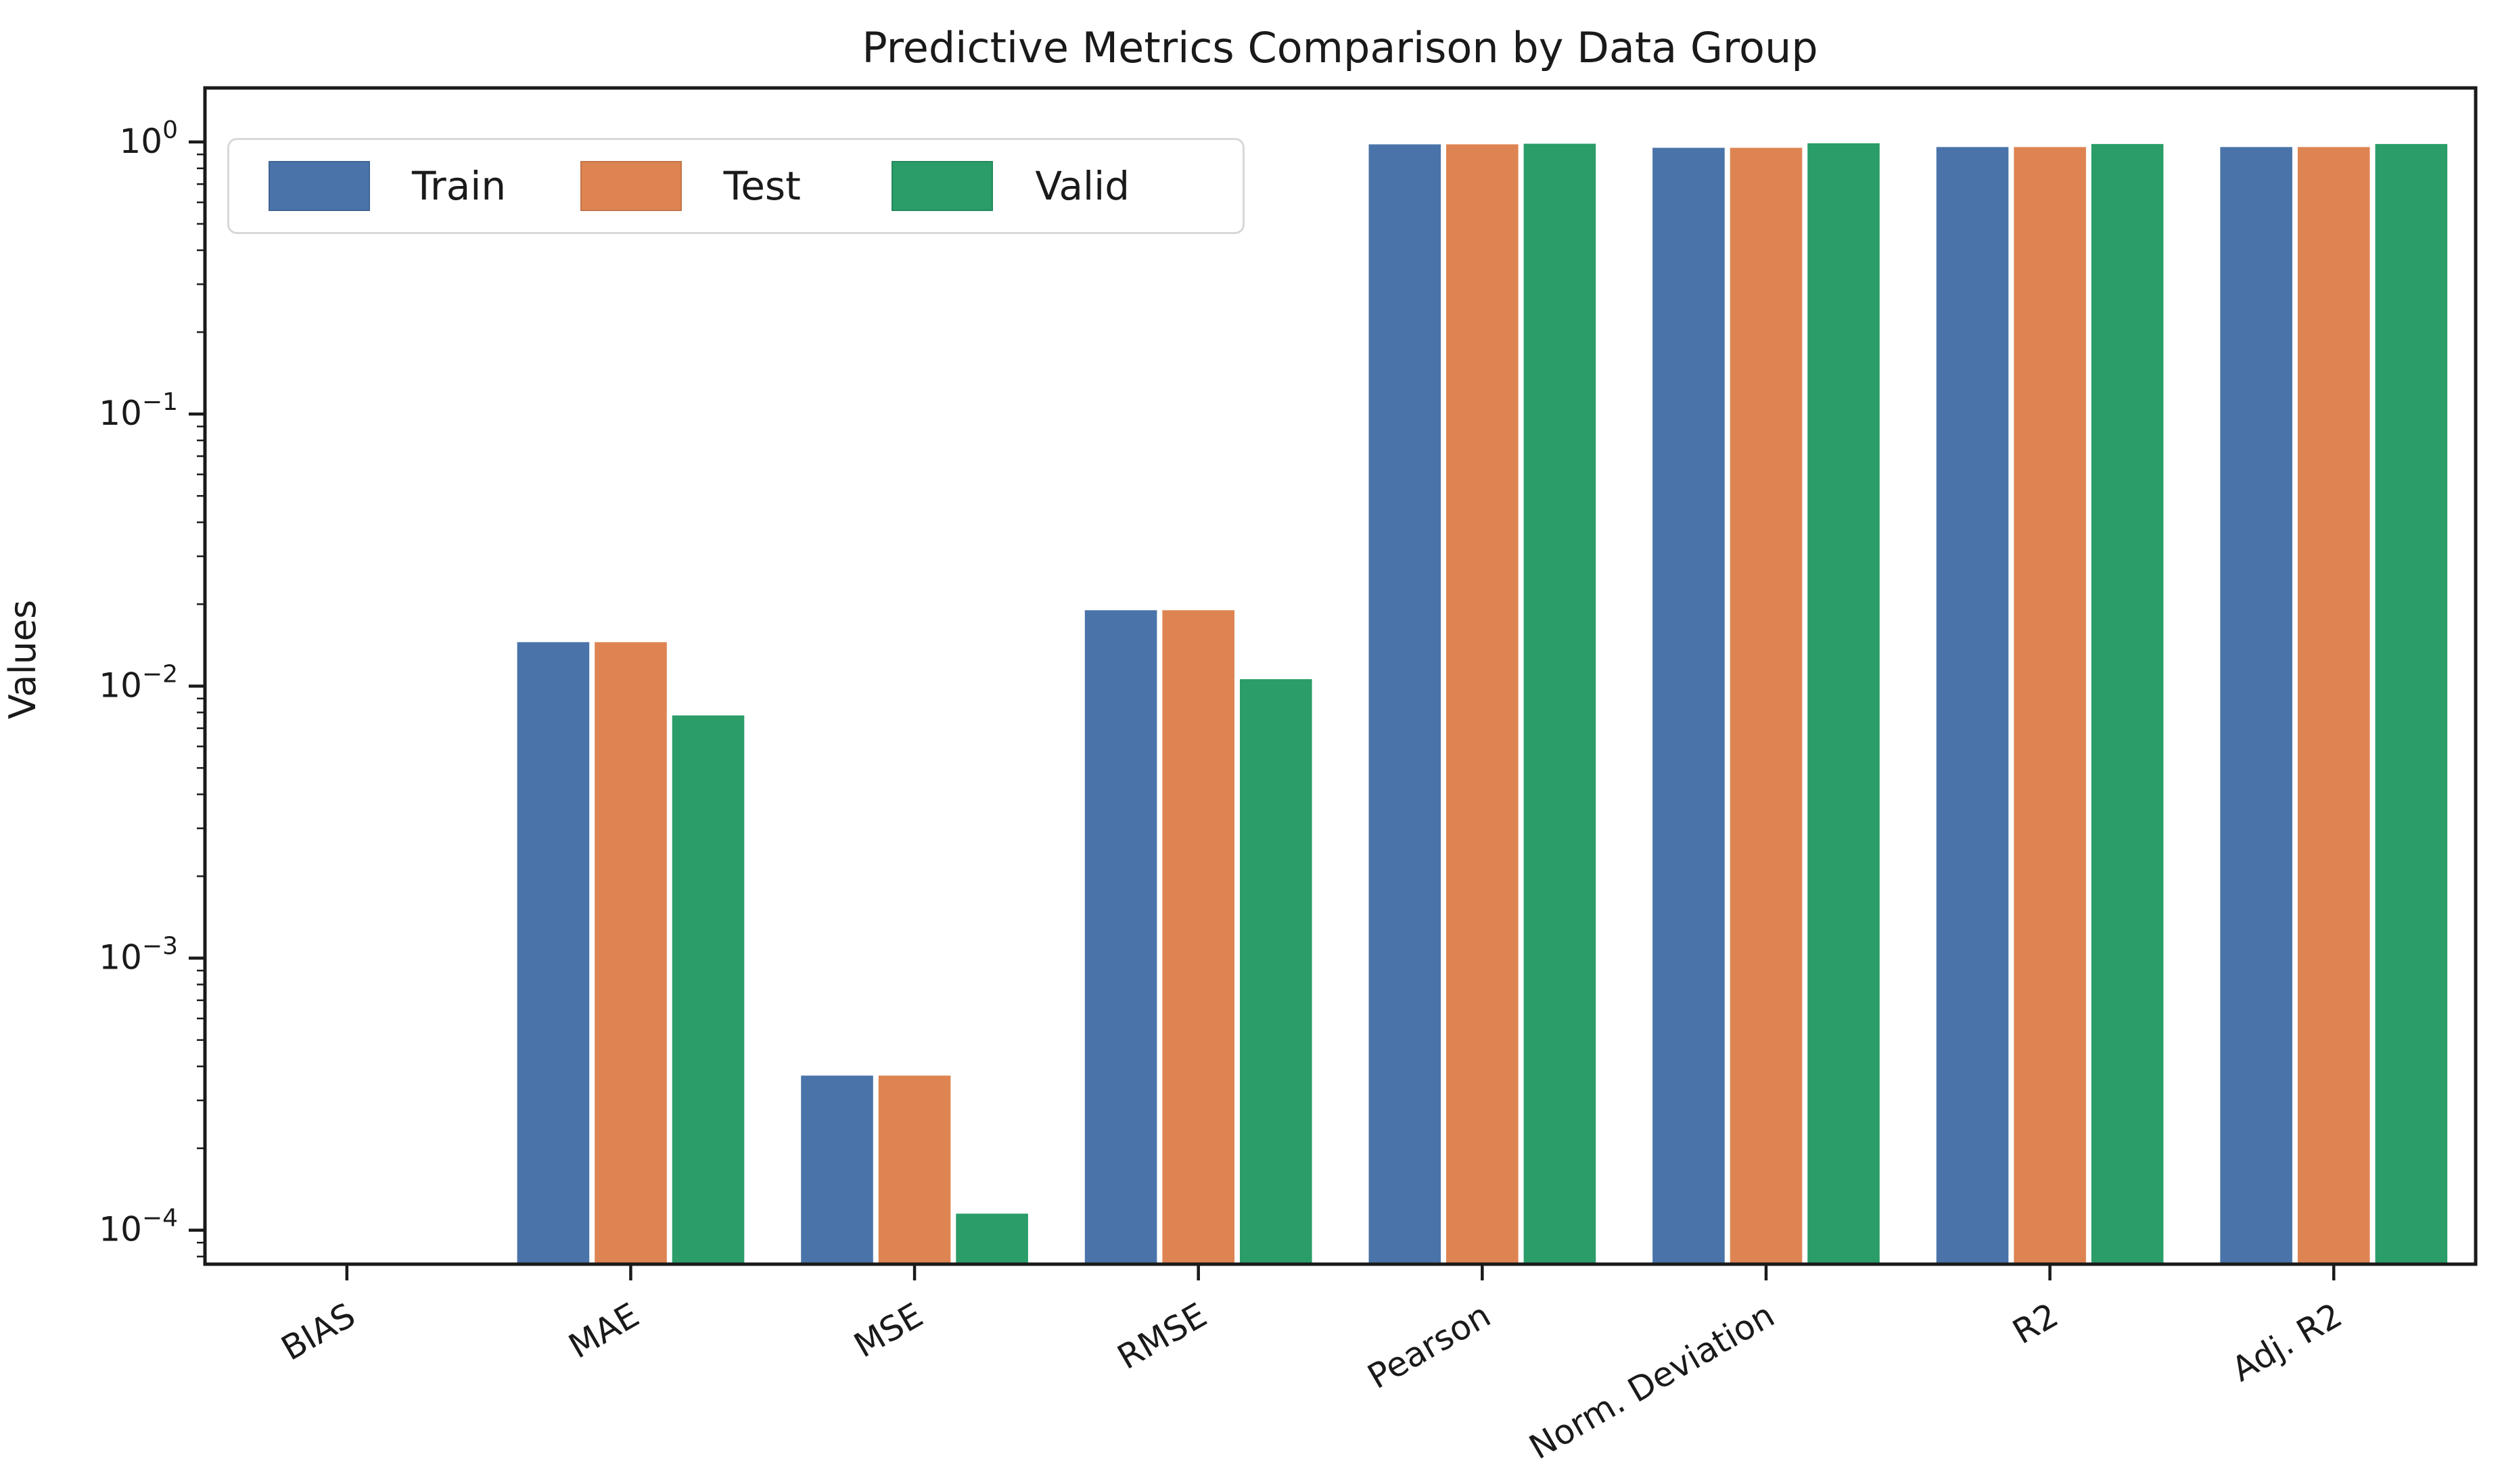  What do you see at coordinates (631, 186) in the screenshot?
I see `legend-swatch-test-icon` at bounding box center [631, 186].